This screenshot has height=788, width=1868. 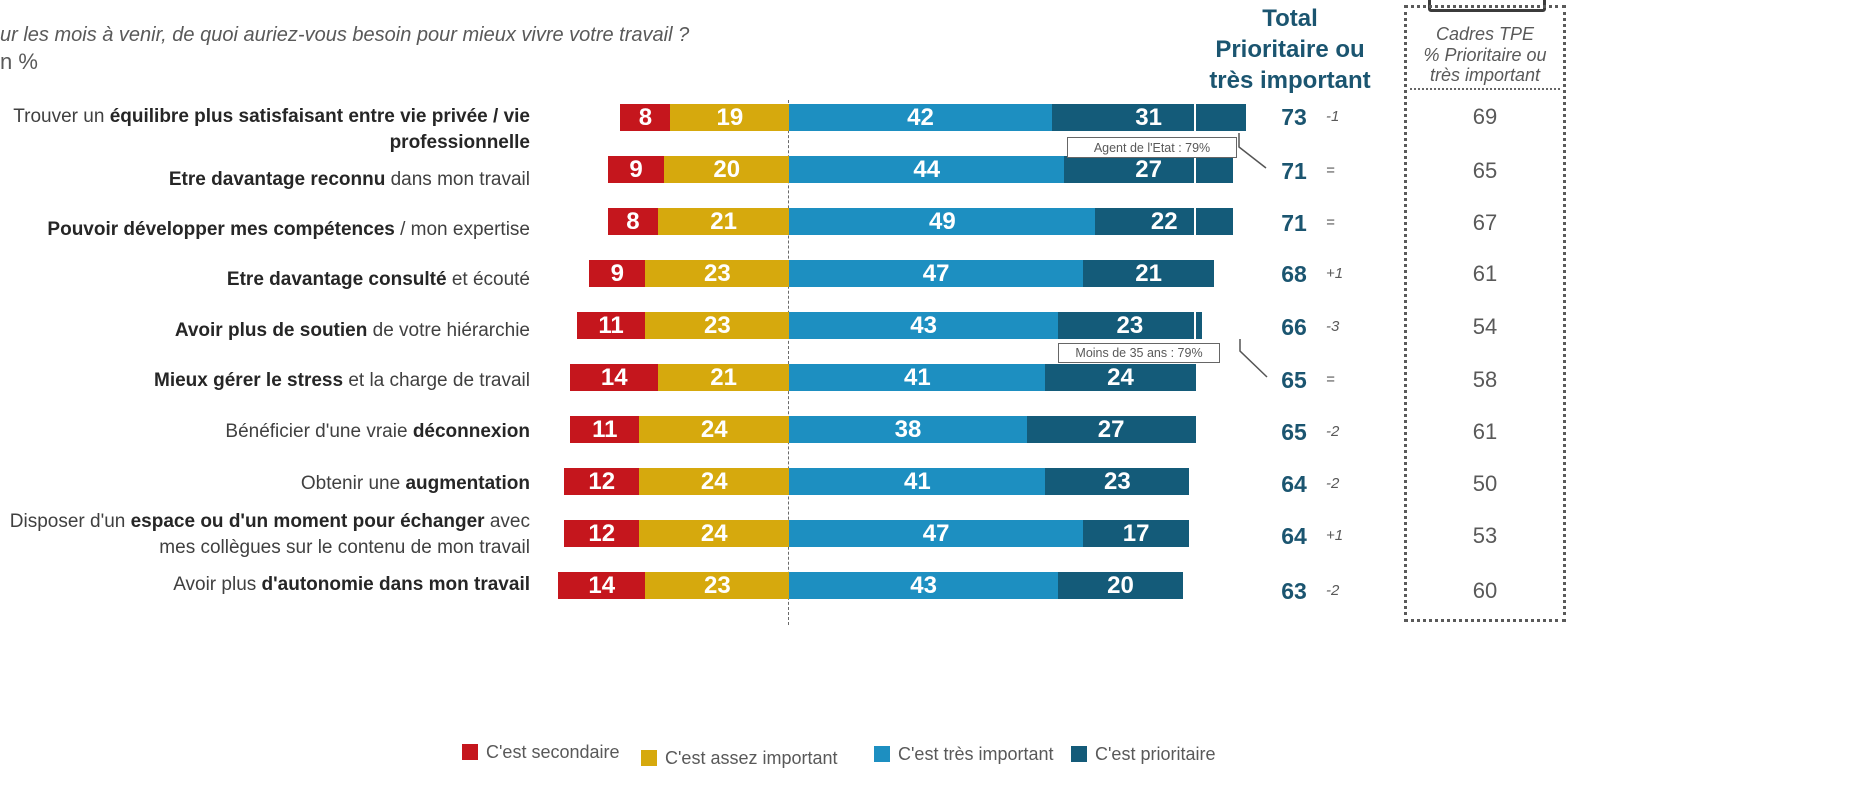 I want to click on row-label-emphasis: Pouvoir développer mes compétences, so click(x=221, y=229).